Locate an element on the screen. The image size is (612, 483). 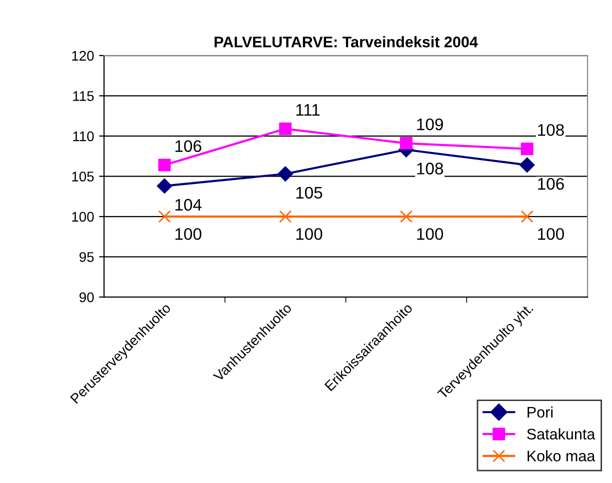
y-tick-label: 115 is located at coordinates (83, 96).